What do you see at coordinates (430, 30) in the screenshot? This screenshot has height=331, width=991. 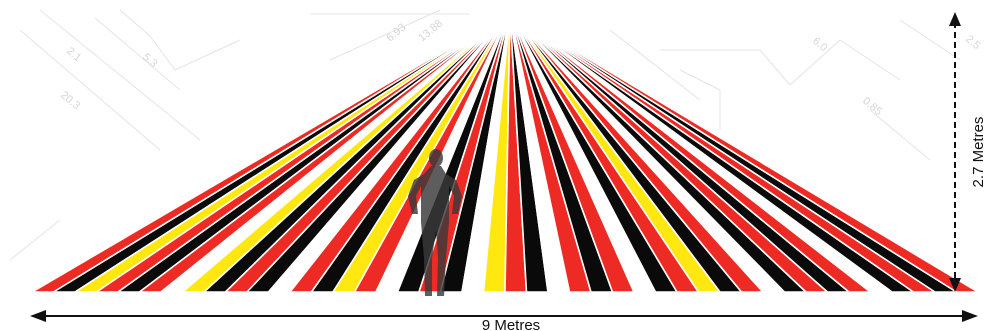 I see `sketch-label: 13.88` at bounding box center [430, 30].